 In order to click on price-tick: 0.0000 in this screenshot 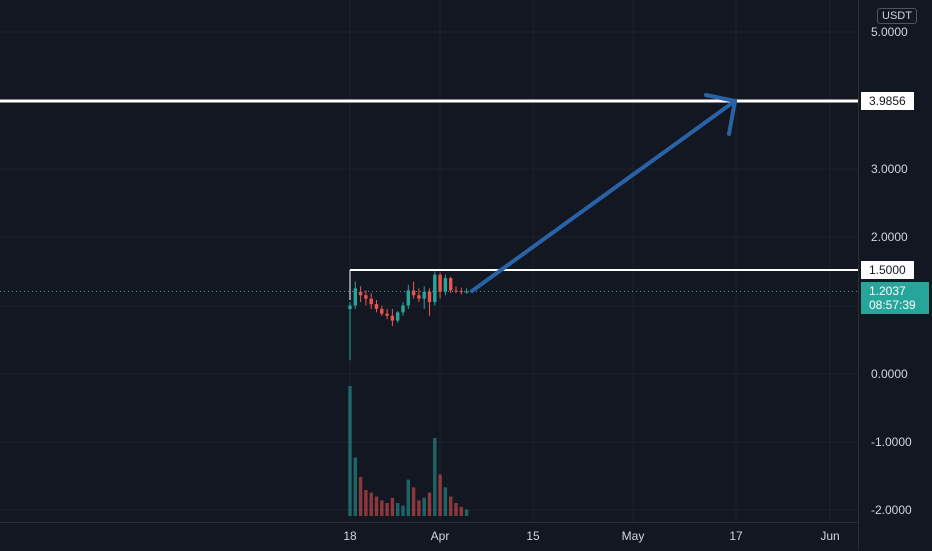, I will do `click(889, 374)`.